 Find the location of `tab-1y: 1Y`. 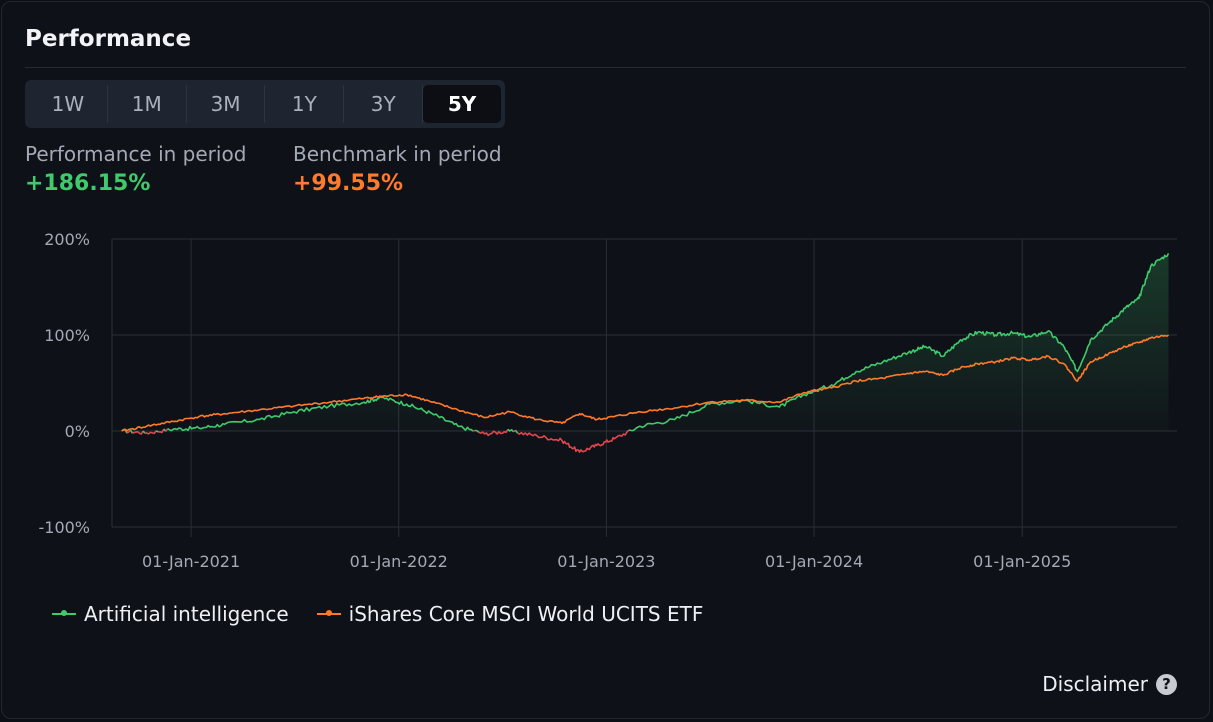

tab-1y: 1Y is located at coordinates (305, 104).